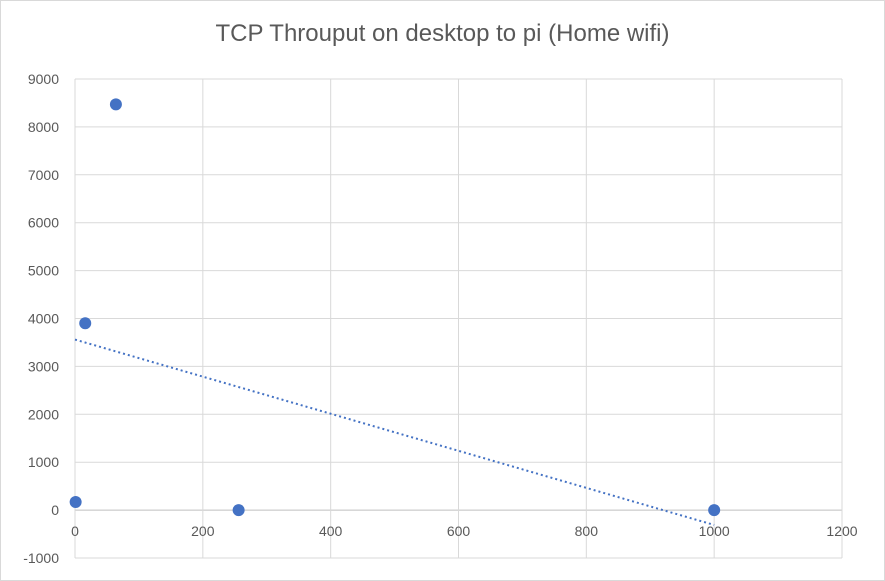 This screenshot has height=581, width=885. I want to click on y-tick-label: 4000, so click(43, 319).